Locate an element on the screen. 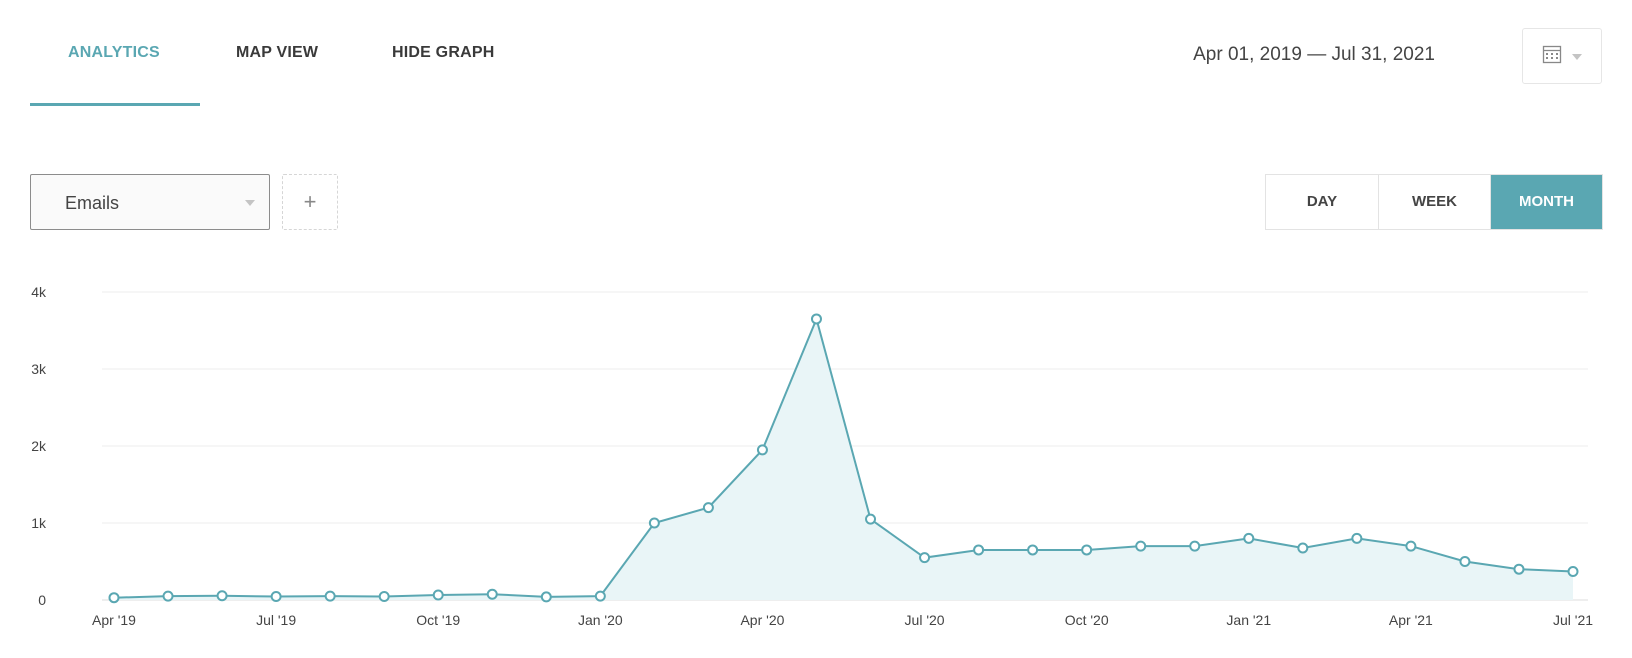  y-tick-label: 1k is located at coordinates (39, 523).